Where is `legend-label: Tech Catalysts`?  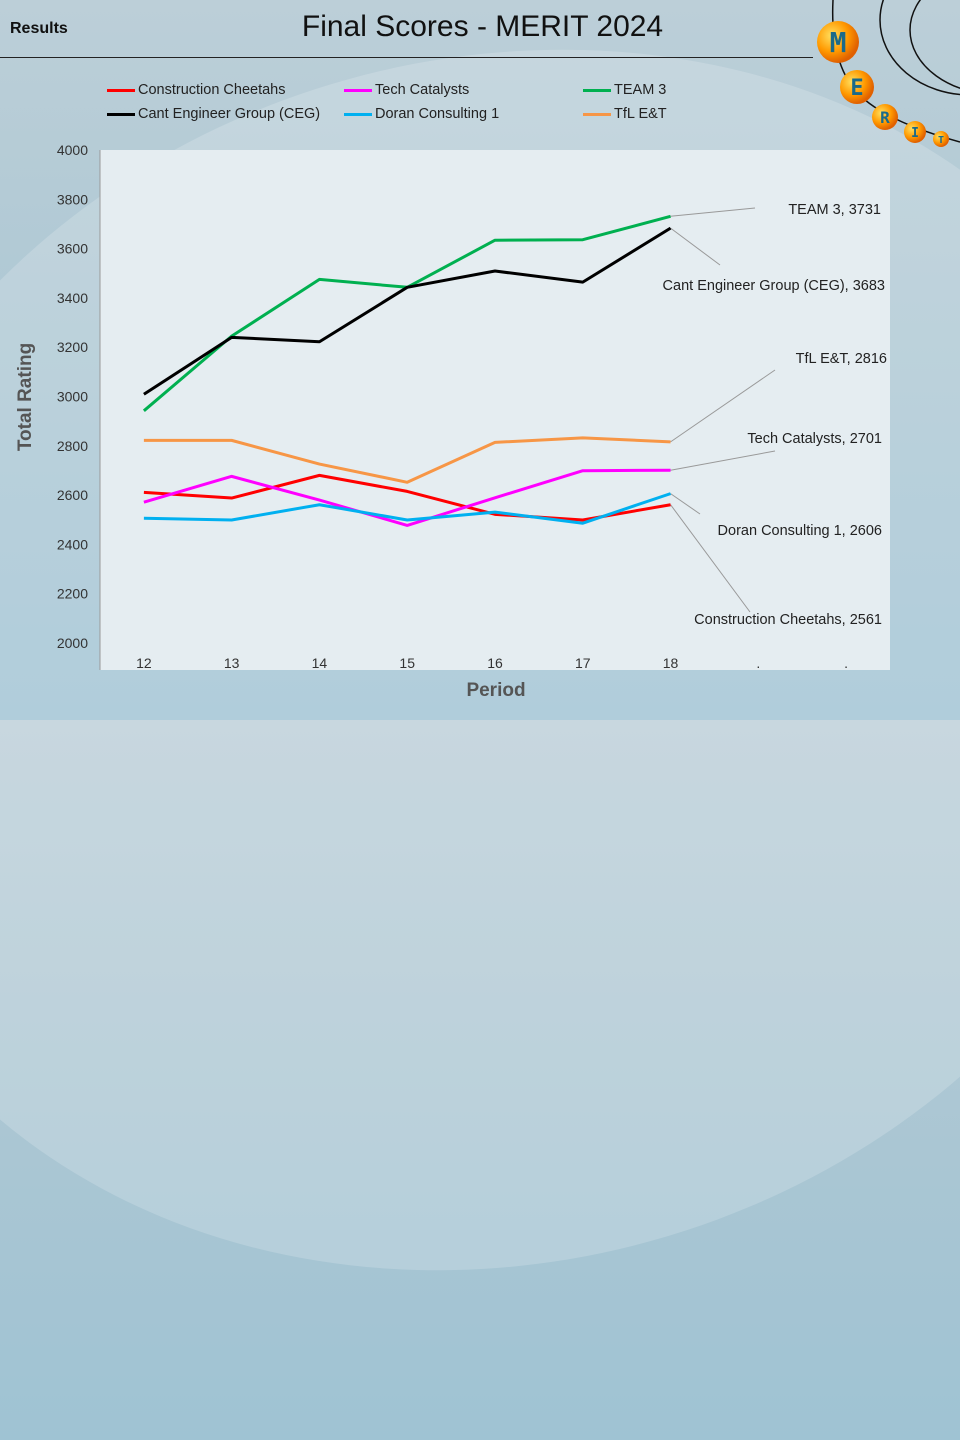
legend-label: Tech Catalysts is located at coordinates (422, 90).